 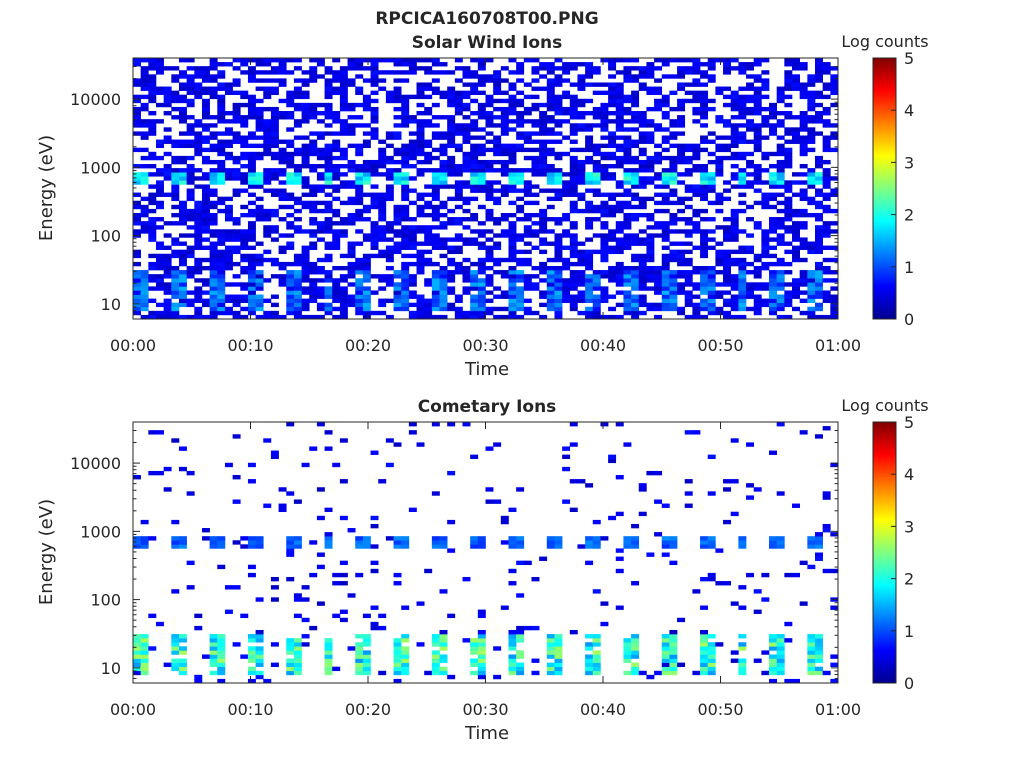 I want to click on y-axis-label-solar-wind: Energy (eV), so click(x=46, y=188).